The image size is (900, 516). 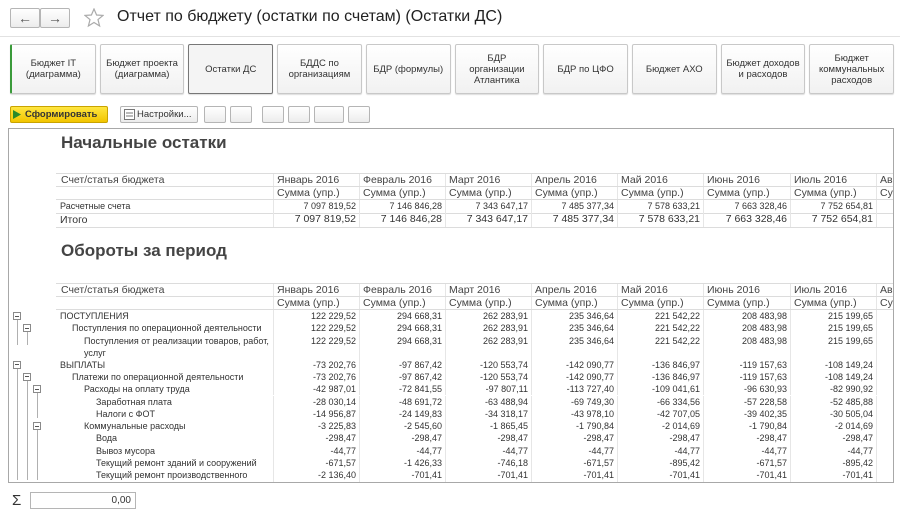 What do you see at coordinates (574, 365) in the screenshot?
I see `row-value: -142 090,77` at bounding box center [574, 365].